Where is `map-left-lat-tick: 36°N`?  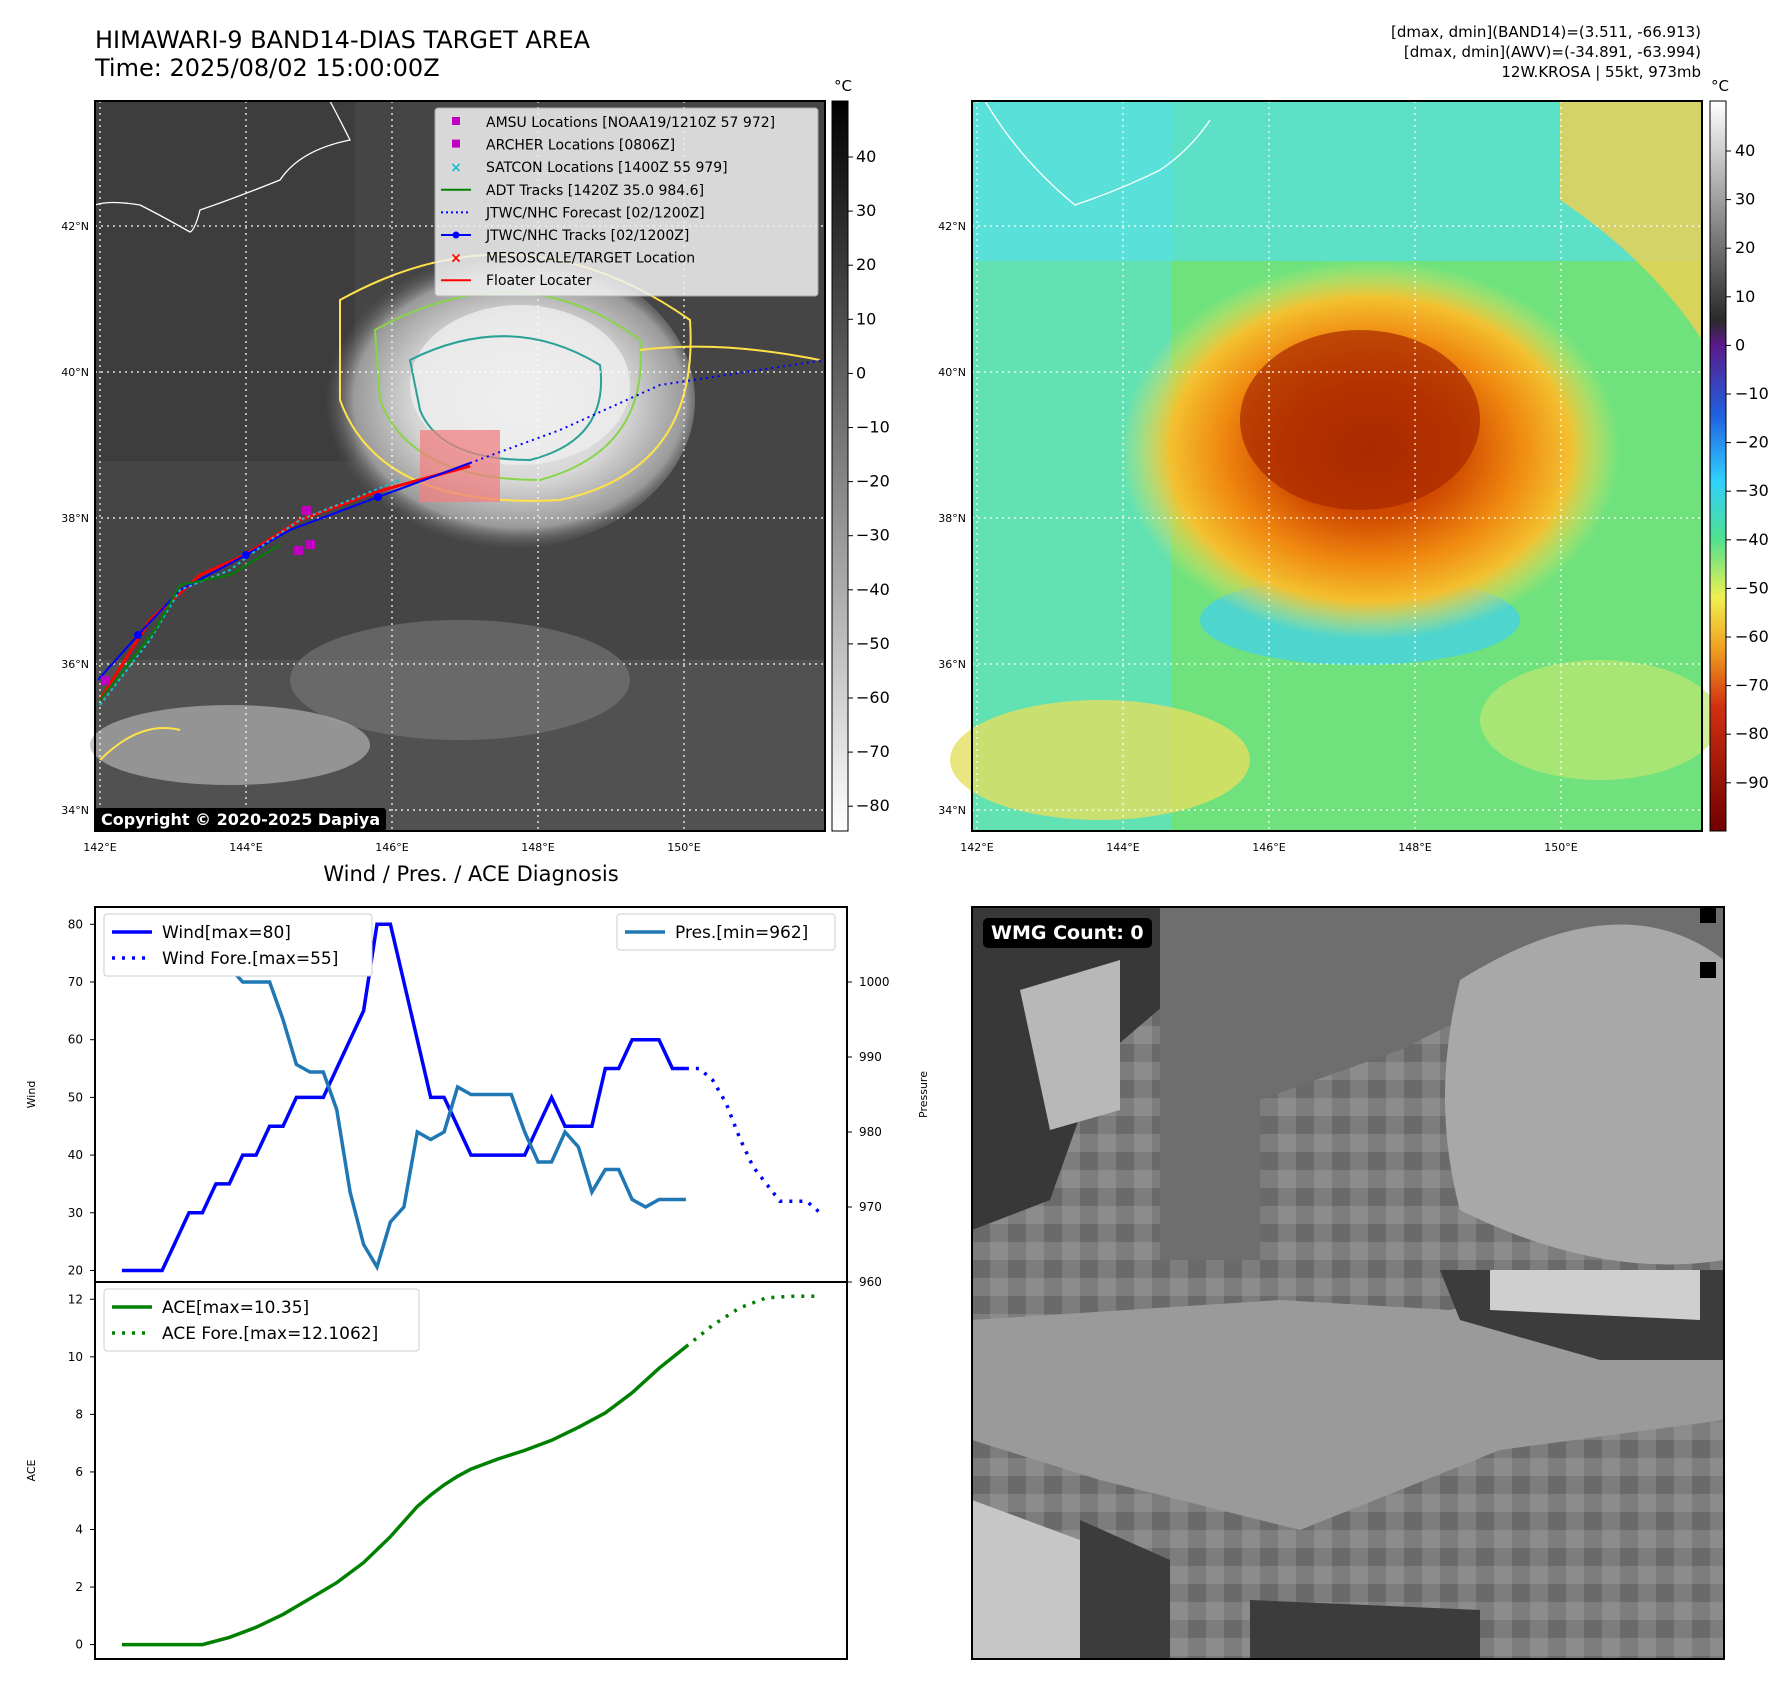 map-left-lat-tick: 36°N is located at coordinates (75, 664).